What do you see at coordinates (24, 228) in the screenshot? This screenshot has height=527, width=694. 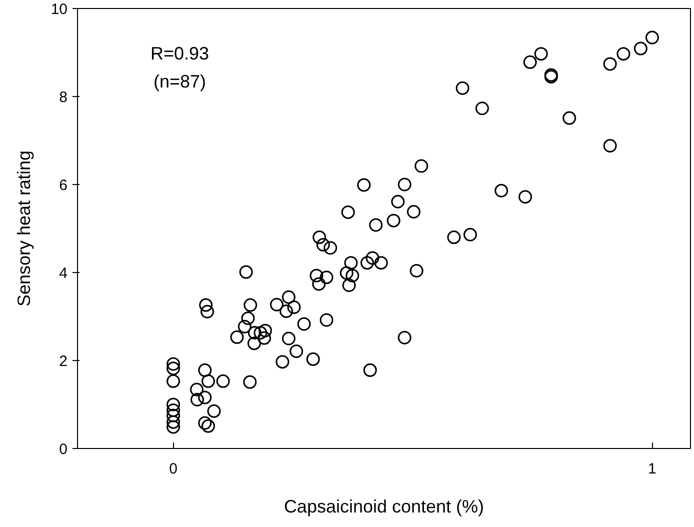 I see `y-axis-title: Sensory heat rating` at bounding box center [24, 228].